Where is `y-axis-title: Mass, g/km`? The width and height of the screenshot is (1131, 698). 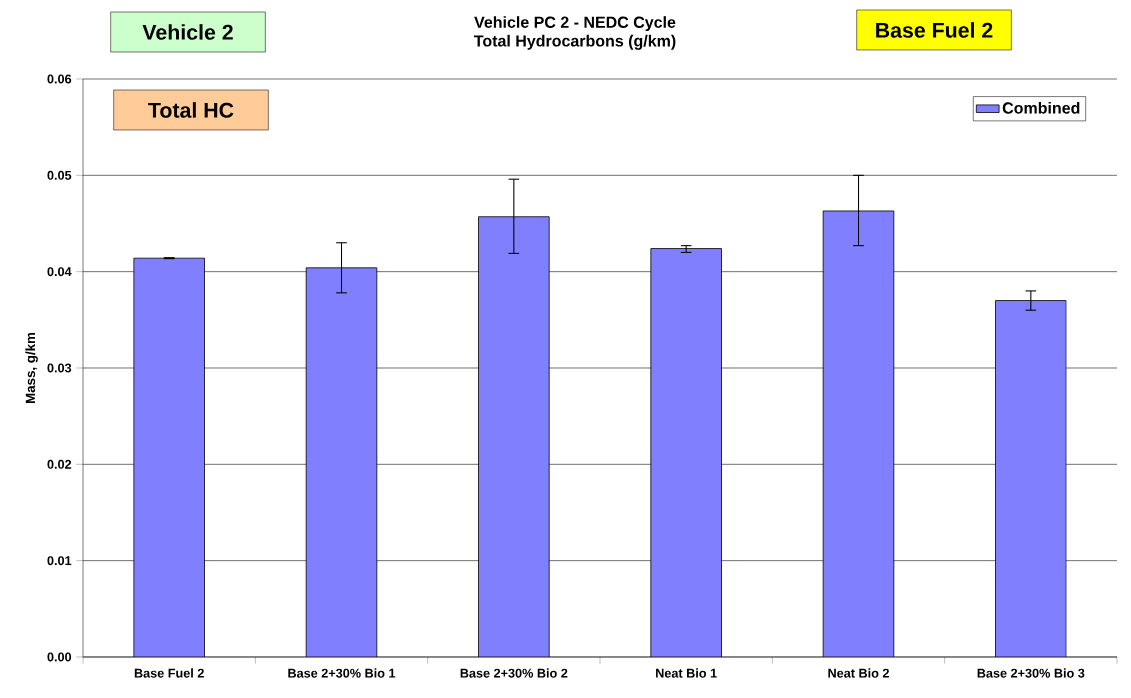
y-axis-title: Mass, g/km is located at coordinates (31, 368).